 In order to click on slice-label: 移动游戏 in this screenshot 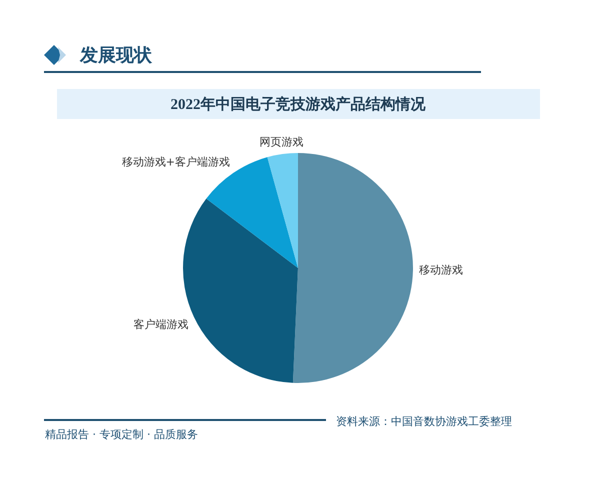, I will do `click(440, 270)`.